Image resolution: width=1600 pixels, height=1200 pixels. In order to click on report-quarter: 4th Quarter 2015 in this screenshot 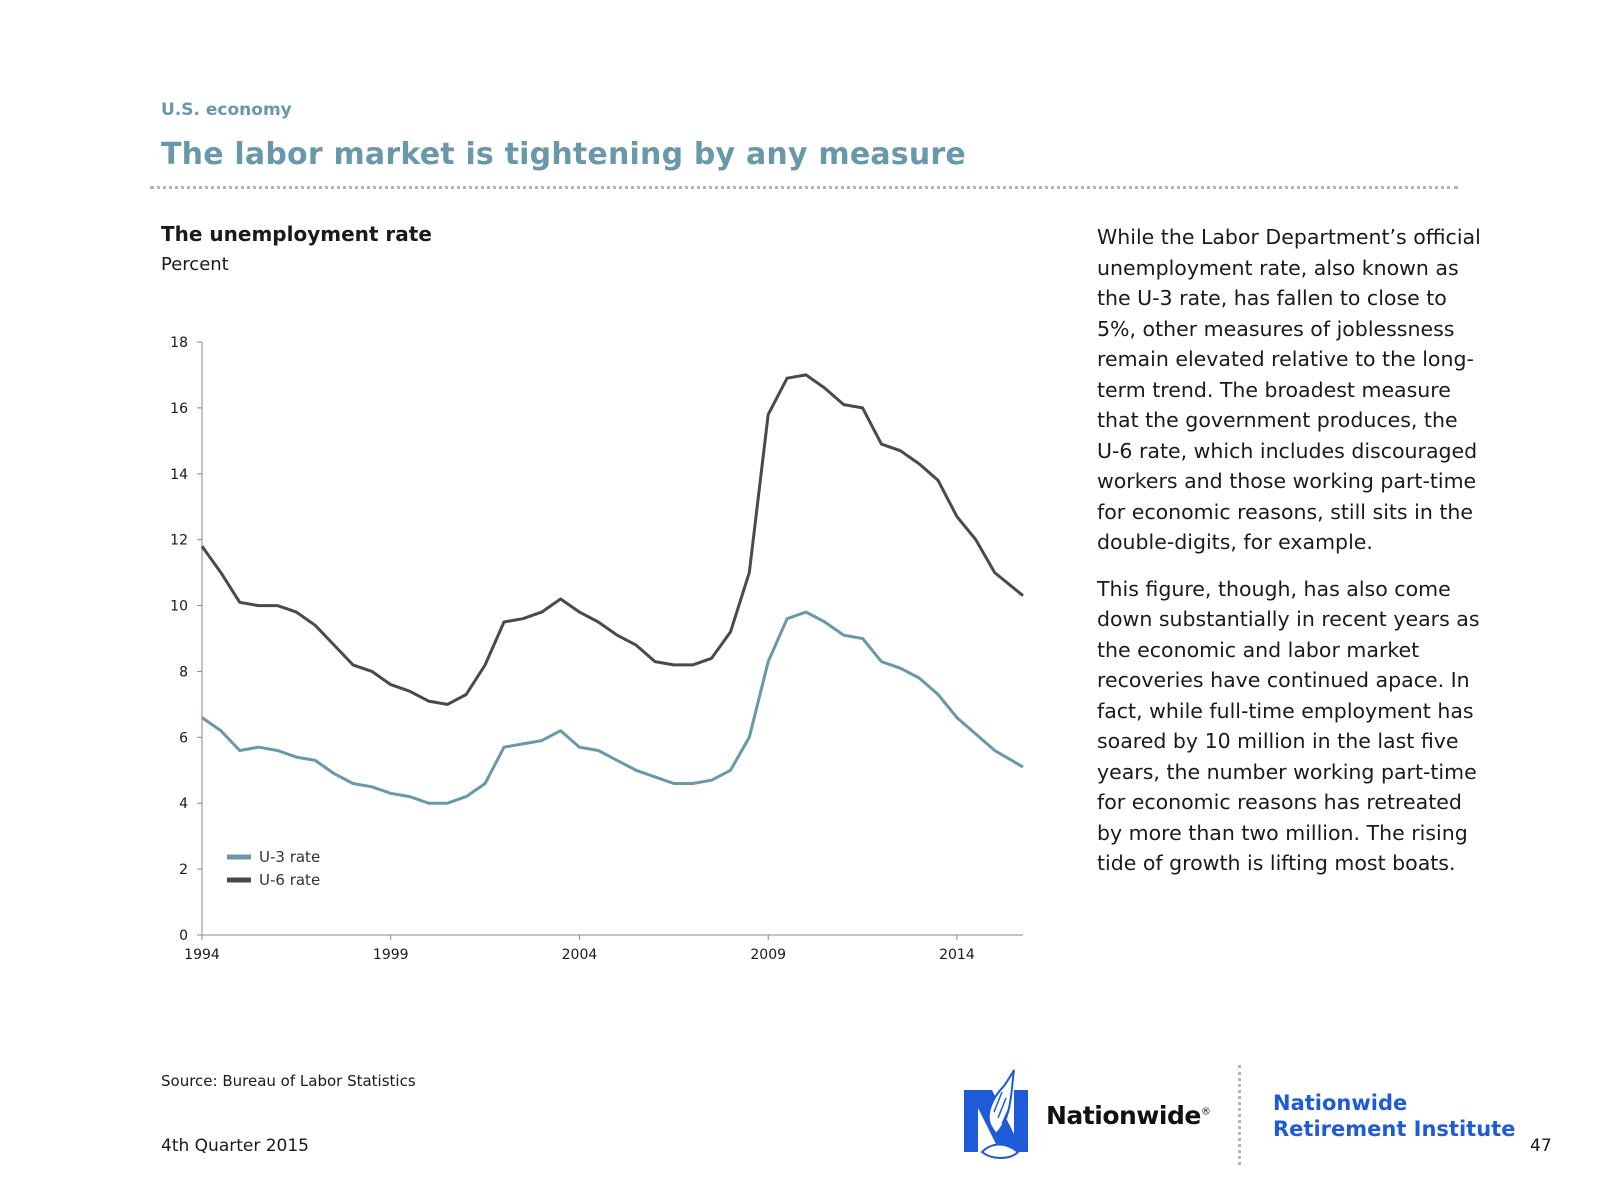, I will do `click(235, 1146)`.